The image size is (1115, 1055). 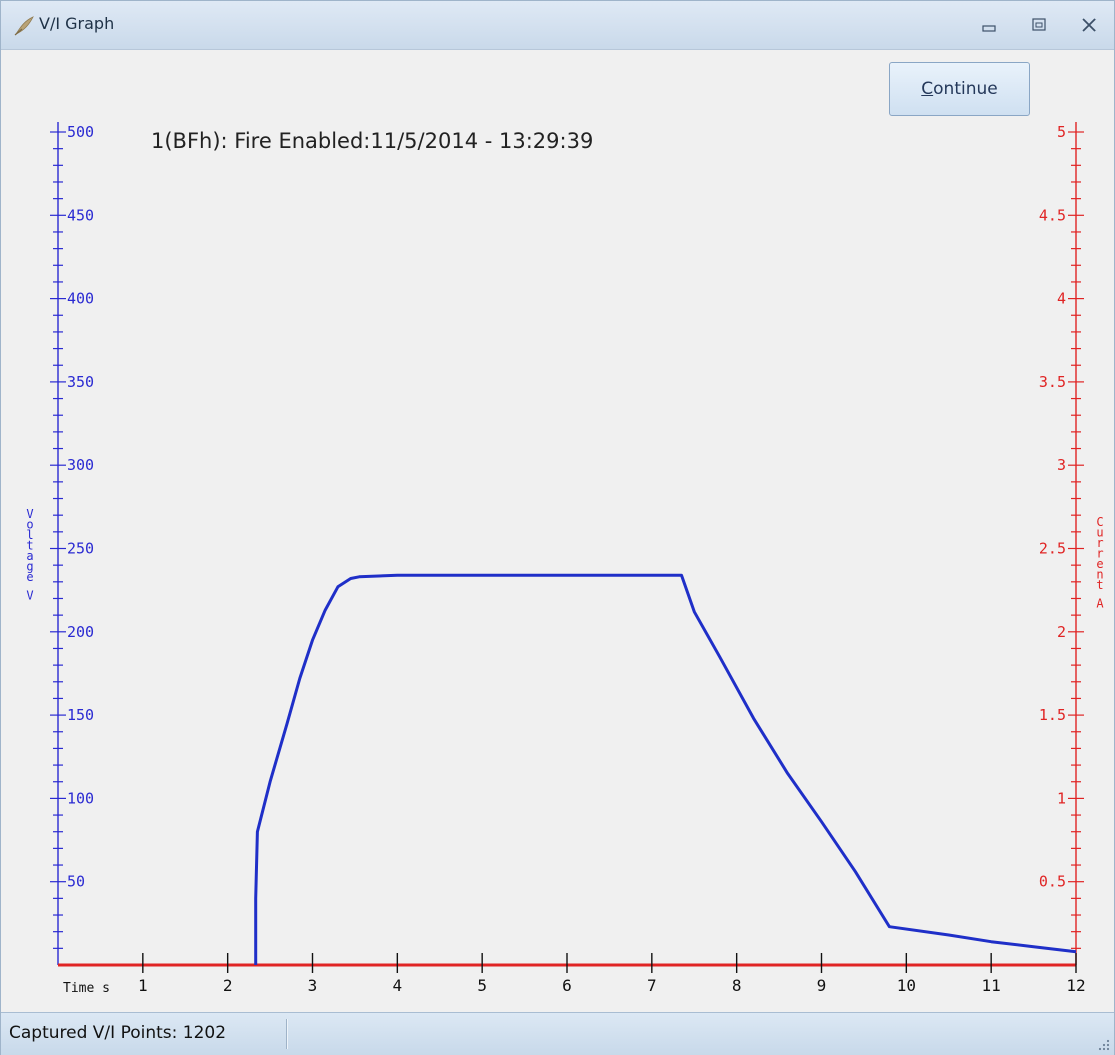 What do you see at coordinates (313, 985) in the screenshot?
I see `time-tick-label: 3` at bounding box center [313, 985].